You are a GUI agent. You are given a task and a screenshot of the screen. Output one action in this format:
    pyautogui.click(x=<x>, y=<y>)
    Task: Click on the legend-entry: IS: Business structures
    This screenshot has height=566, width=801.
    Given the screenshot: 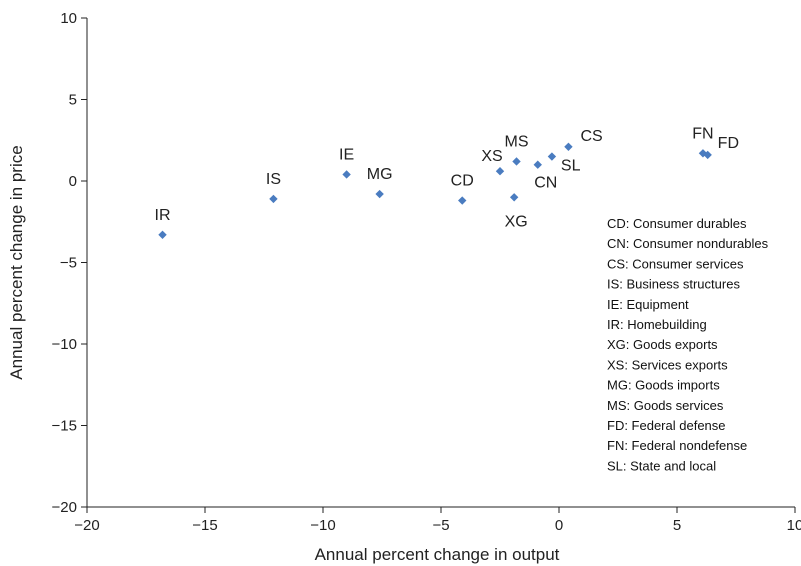 What is the action you would take?
    pyautogui.click(x=673, y=284)
    